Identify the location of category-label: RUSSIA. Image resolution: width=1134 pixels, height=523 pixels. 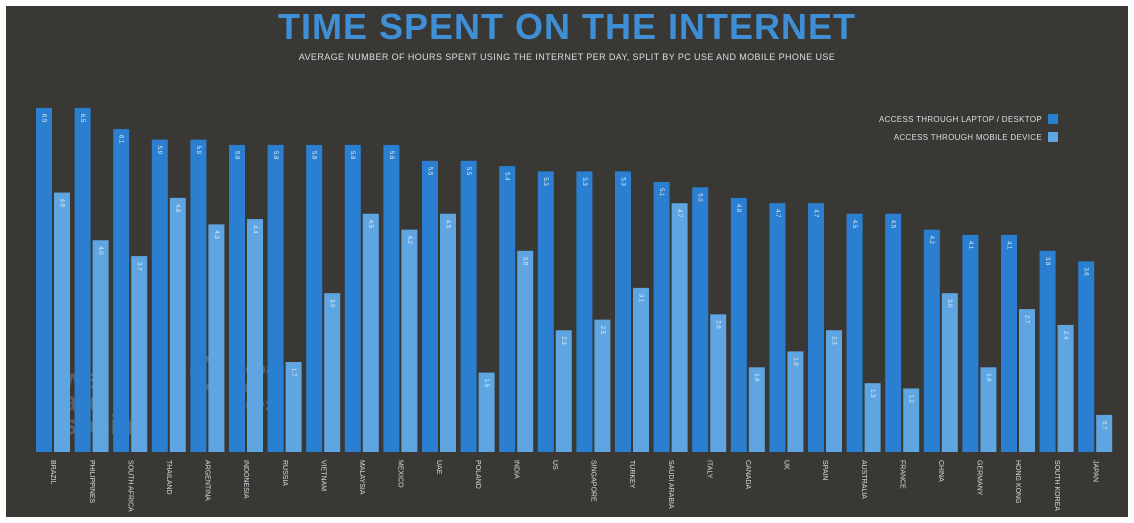
(284, 473).